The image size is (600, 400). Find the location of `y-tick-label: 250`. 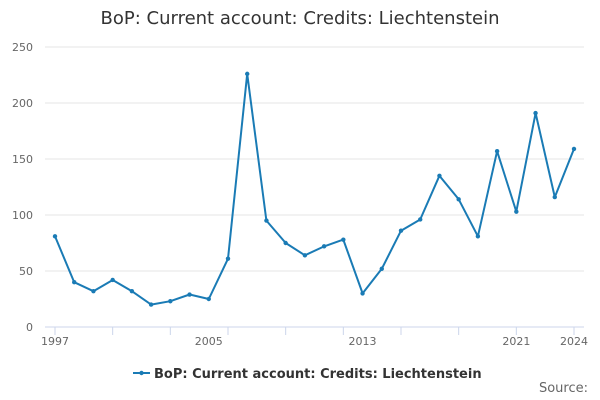

y-tick-label: 250 is located at coordinates (22, 47).